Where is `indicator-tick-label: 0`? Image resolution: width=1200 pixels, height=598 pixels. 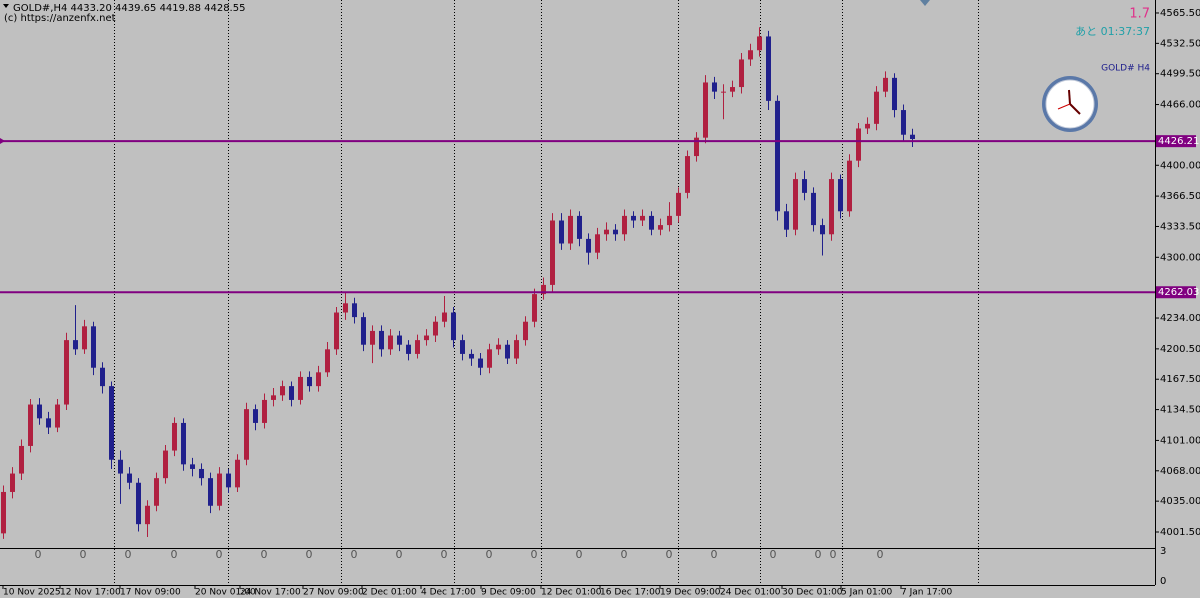
indicator-tick-label: 0 is located at coordinates (1163, 581).